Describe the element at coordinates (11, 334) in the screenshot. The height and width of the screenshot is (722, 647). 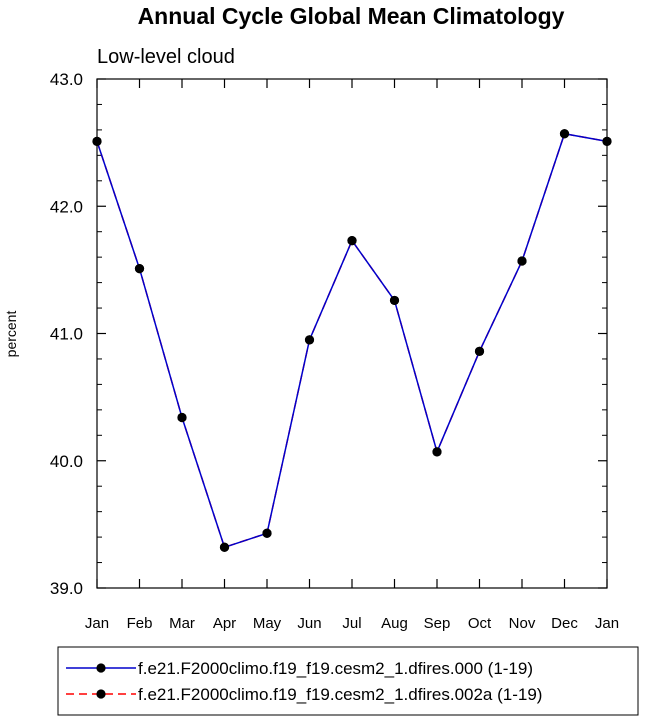
I see `y-axis-label: percent` at that location.